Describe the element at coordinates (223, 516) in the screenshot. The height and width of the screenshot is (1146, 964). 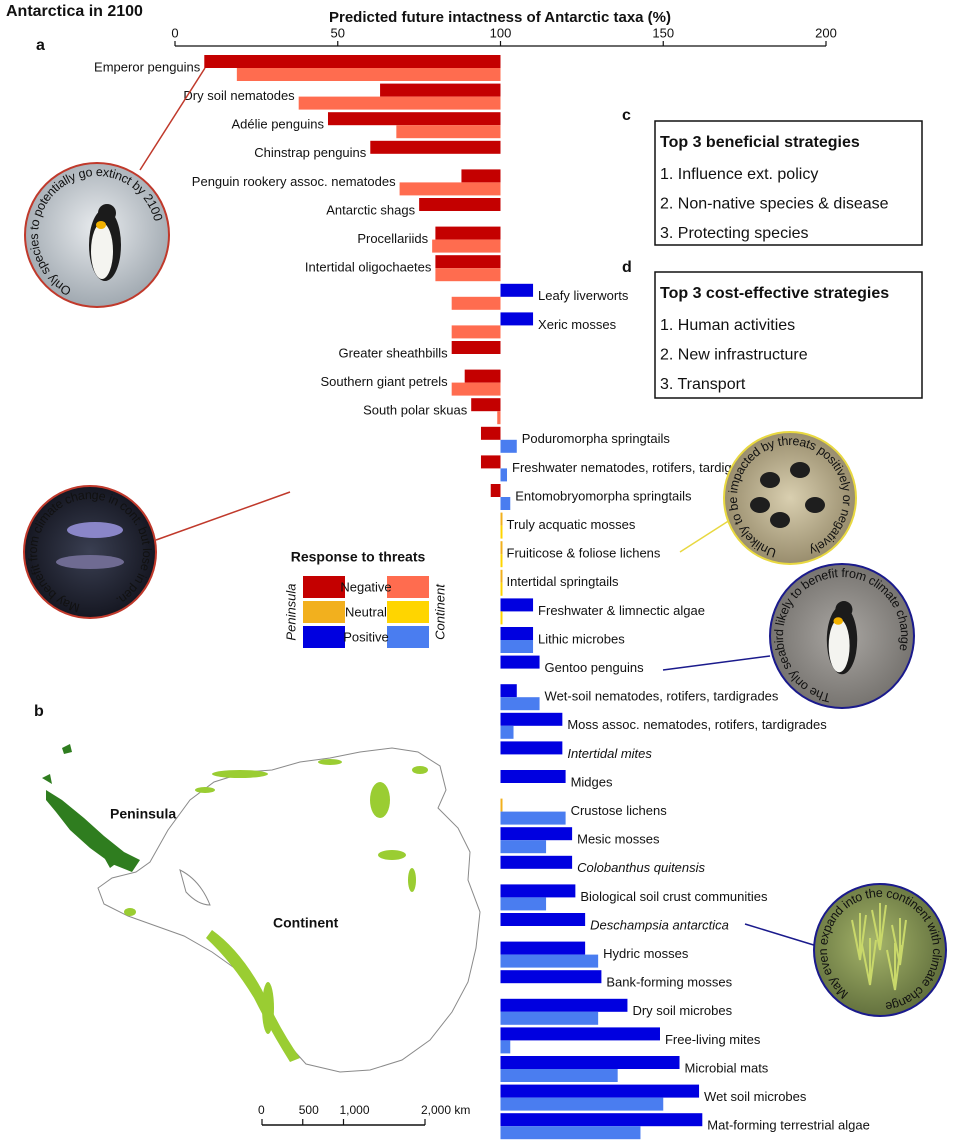
I see `connector` at that location.